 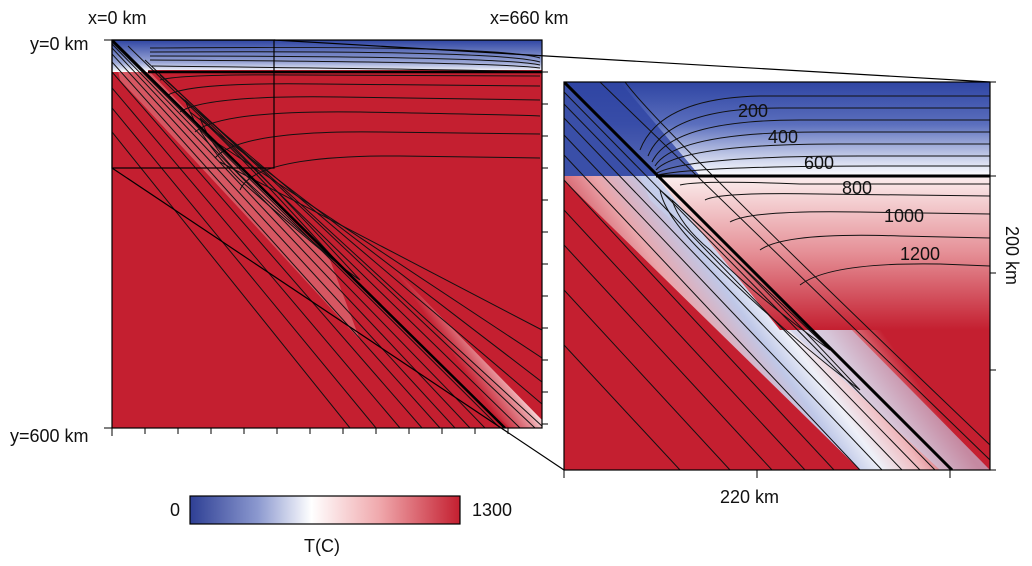 What do you see at coordinates (819, 163) in the screenshot?
I see `contour-label-600: 600` at bounding box center [819, 163].